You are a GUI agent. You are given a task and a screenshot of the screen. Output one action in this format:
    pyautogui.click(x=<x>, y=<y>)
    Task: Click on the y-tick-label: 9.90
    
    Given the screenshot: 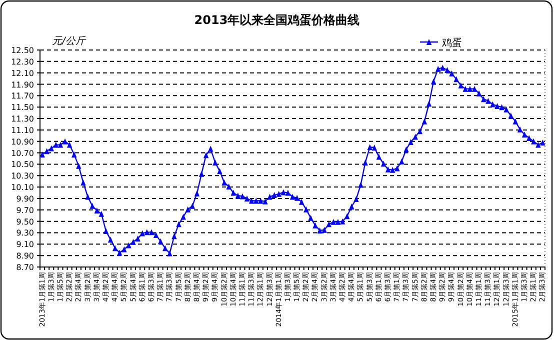 What is the action you would take?
    pyautogui.click(x=25, y=199)
    